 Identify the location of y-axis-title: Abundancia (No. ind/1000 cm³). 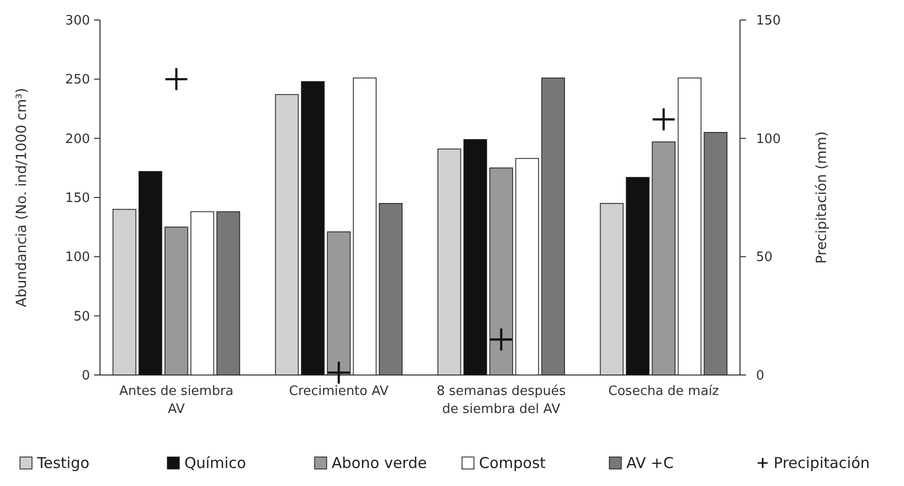
(22, 198).